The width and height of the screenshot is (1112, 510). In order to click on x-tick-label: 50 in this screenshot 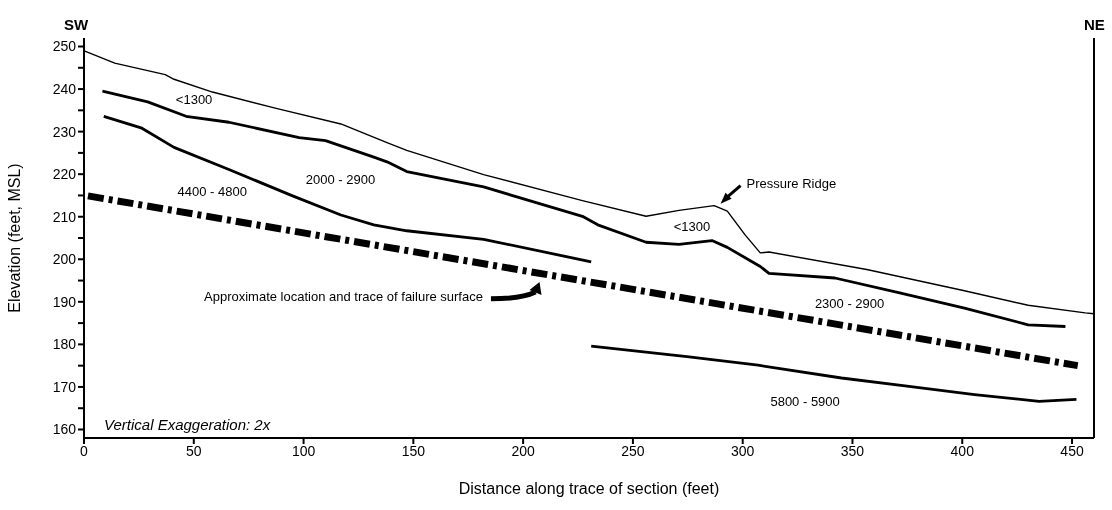, I will do `click(193, 450)`.